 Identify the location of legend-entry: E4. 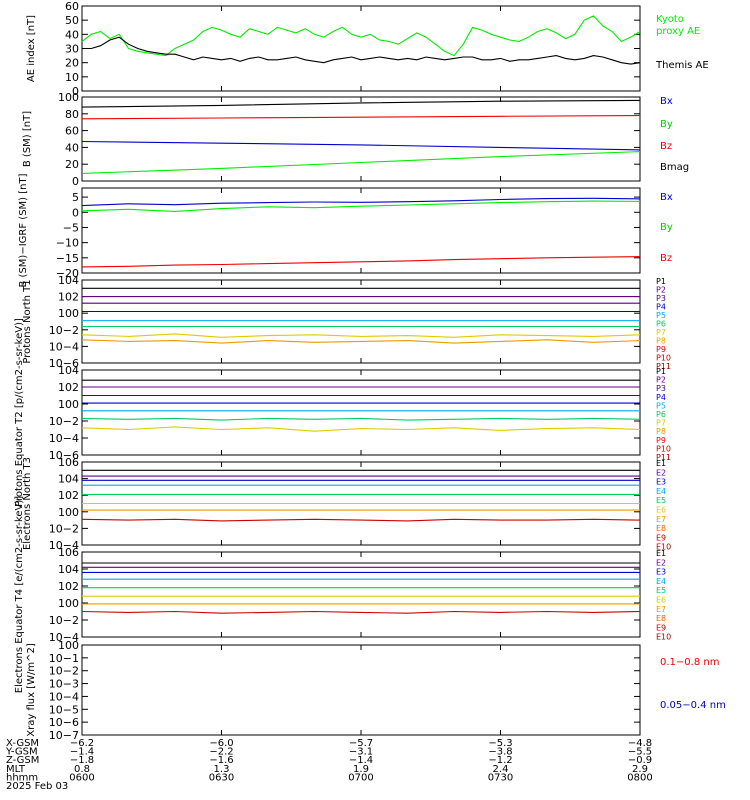
(661, 491).